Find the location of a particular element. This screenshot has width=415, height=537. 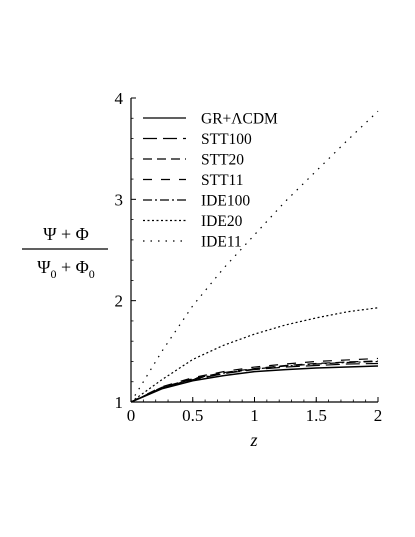

y-axis-label-numerator: Ψ + Φ is located at coordinates (66, 234).